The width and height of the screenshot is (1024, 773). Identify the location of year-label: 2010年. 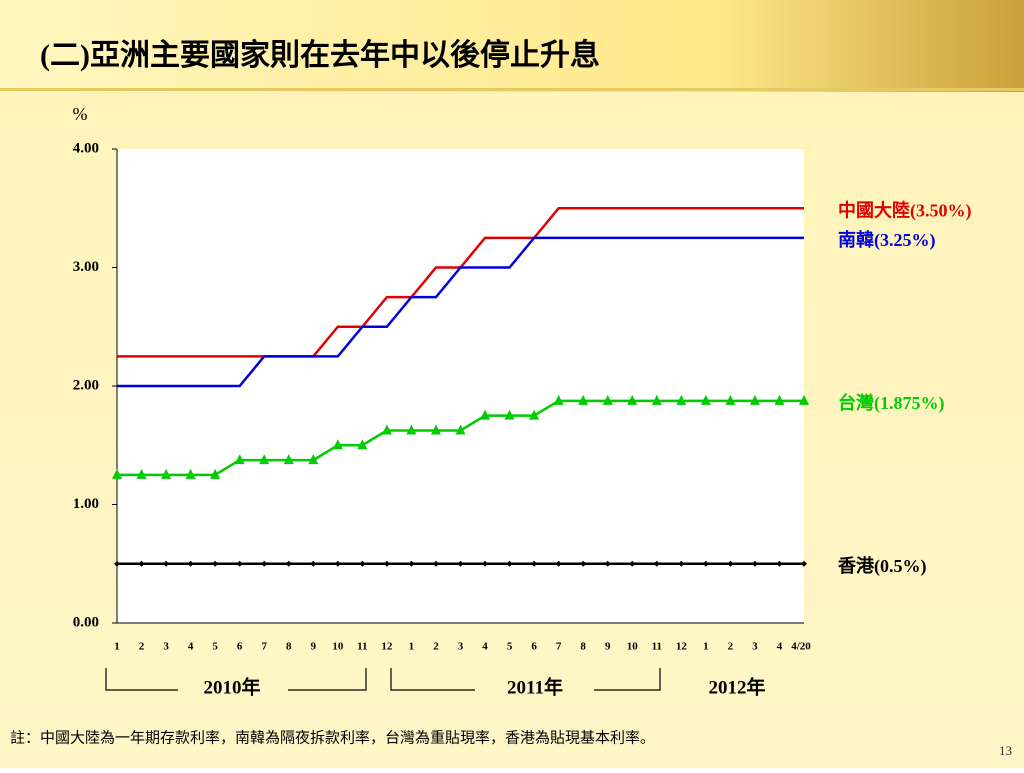
(231, 686).